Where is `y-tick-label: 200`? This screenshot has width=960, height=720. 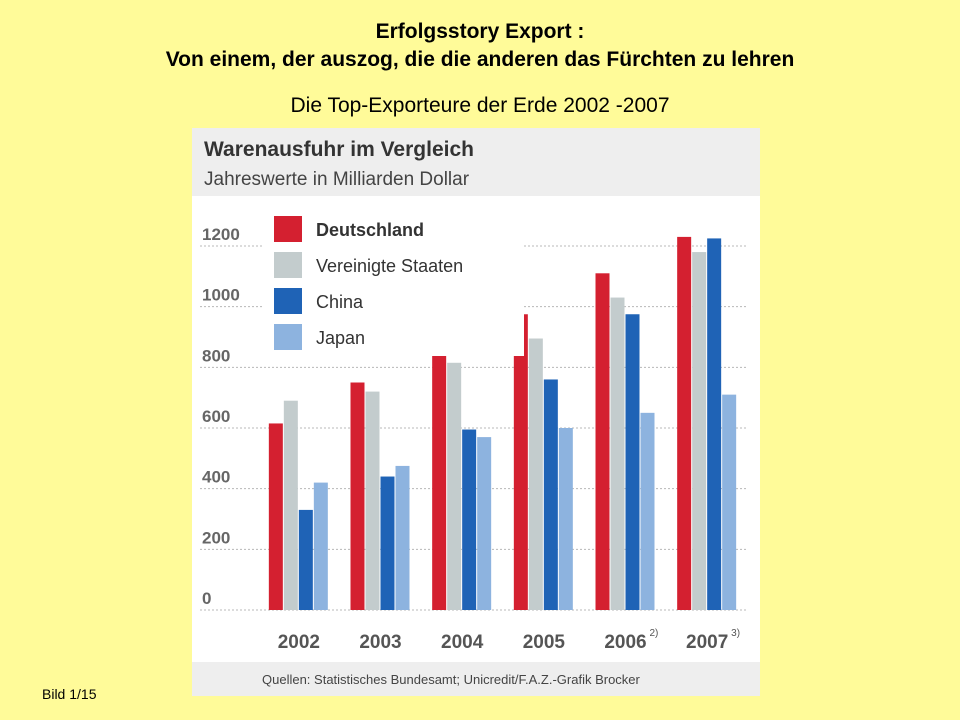 y-tick-label: 200 is located at coordinates (216, 537).